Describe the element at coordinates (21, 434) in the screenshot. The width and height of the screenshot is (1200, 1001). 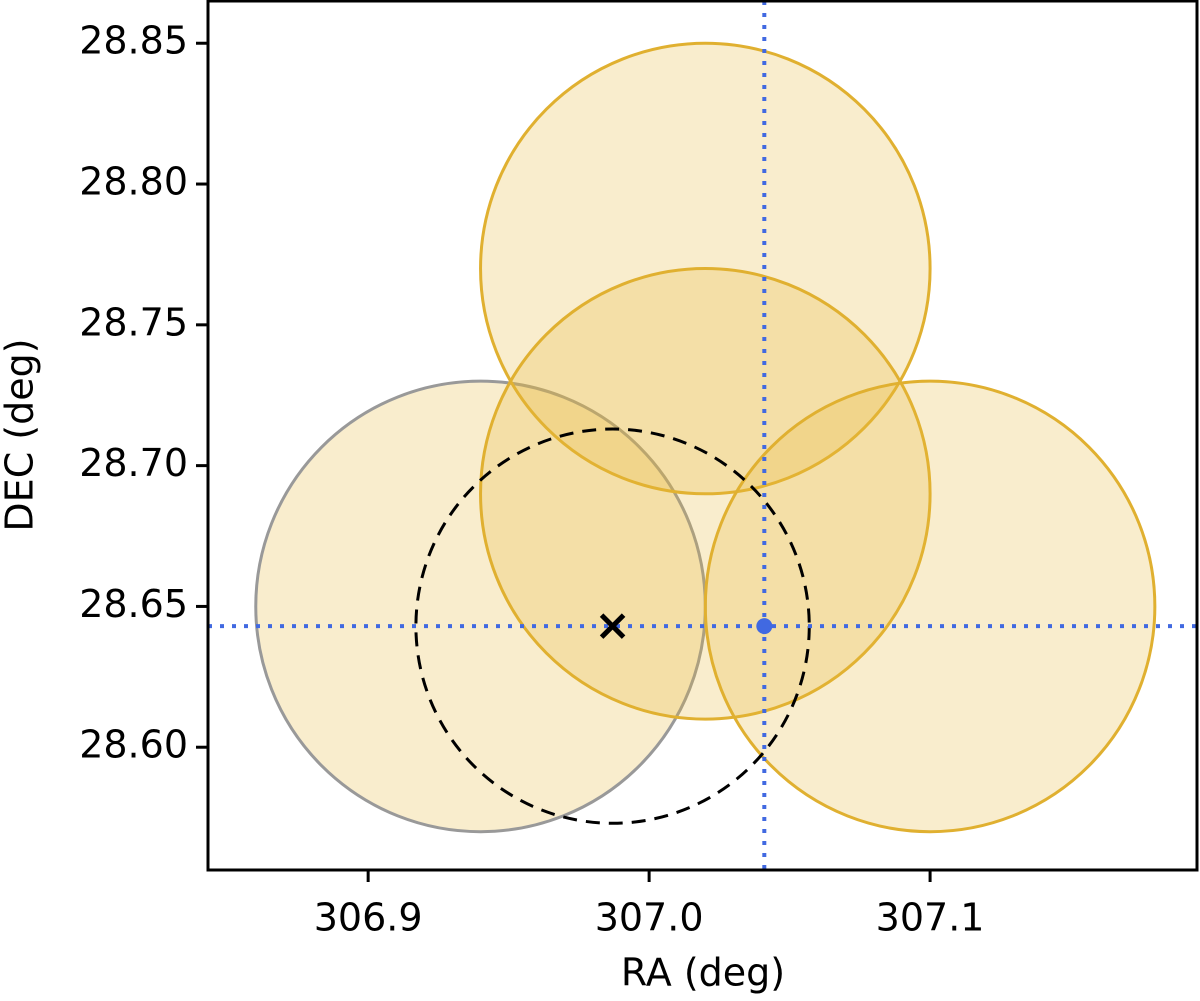
I see `y-axis-label: DEC (deg)` at that location.